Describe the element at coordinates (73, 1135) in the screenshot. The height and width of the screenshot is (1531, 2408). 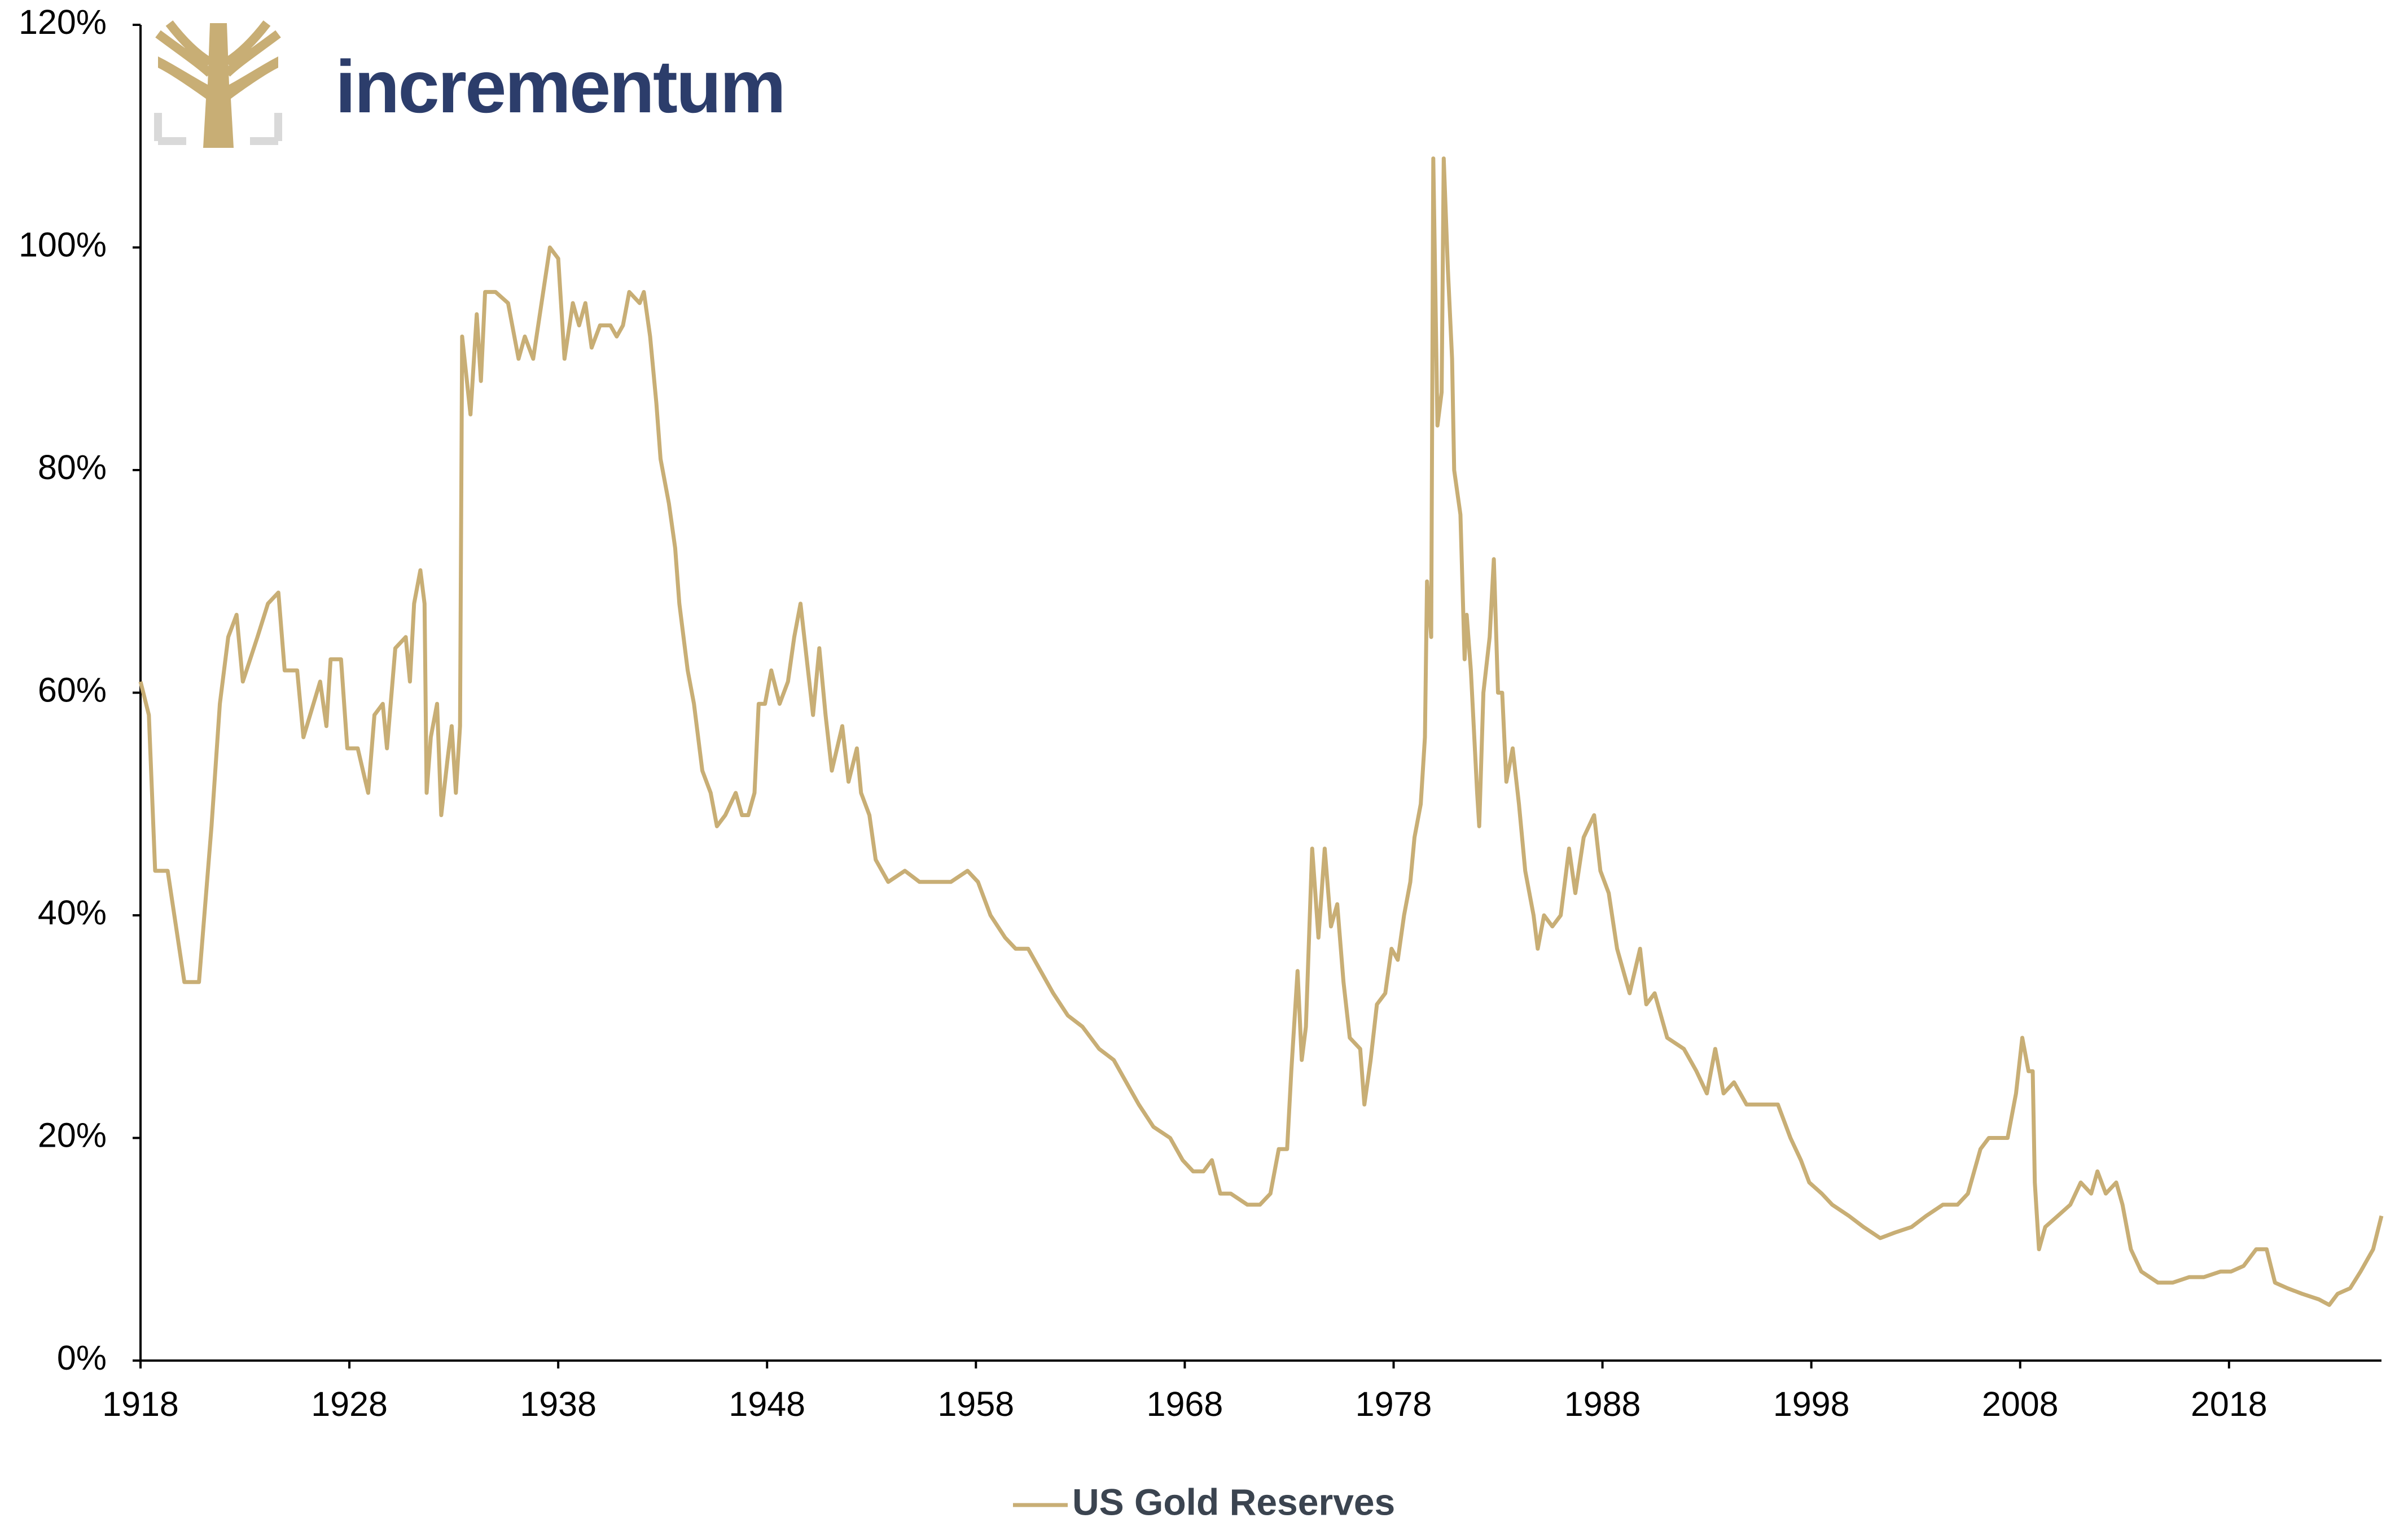
I see `y-tick-label: 20%` at that location.